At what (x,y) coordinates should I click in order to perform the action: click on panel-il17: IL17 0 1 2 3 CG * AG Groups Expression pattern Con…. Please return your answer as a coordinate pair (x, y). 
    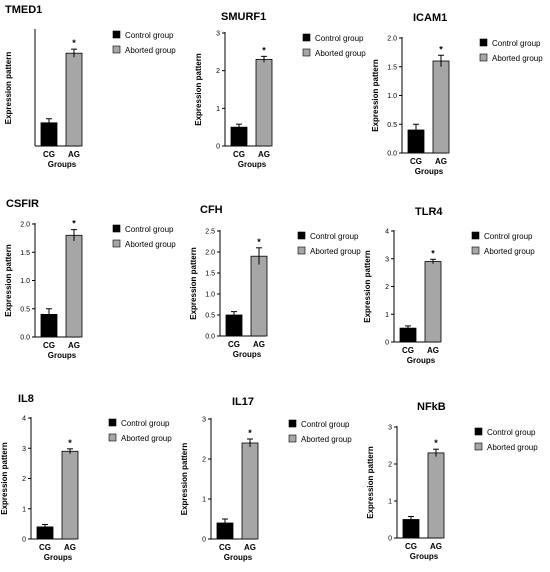
    Looking at the image, I should click on (275, 478).